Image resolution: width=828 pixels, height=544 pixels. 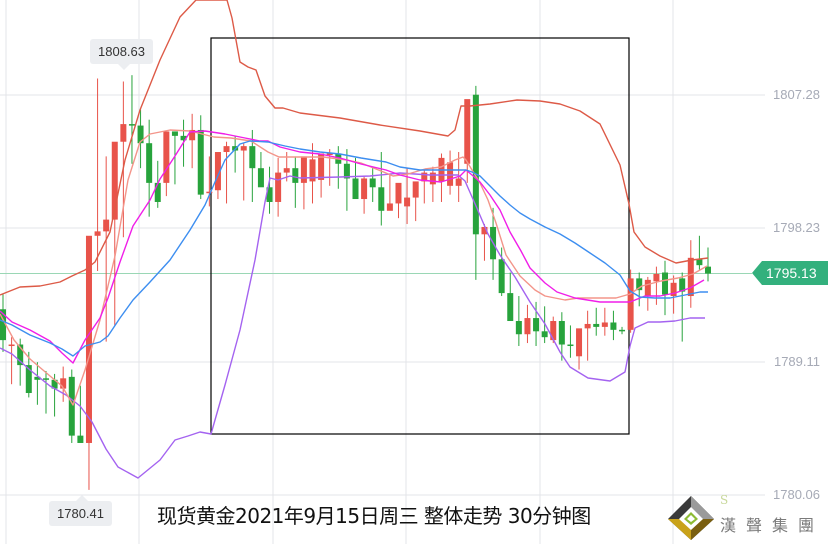 I want to click on company-logo: S 漢聲集團, so click(x=744, y=517).